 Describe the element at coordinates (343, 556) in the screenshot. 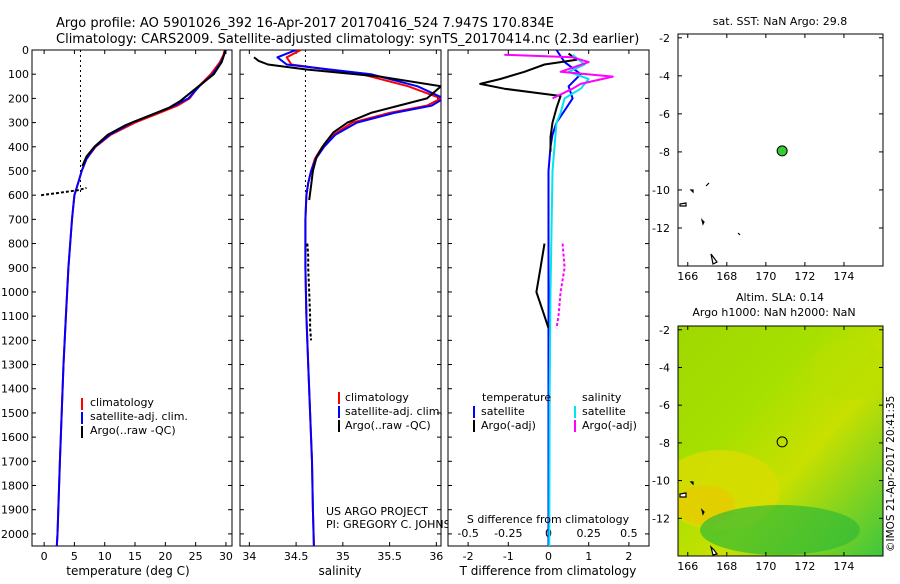

I see `x-tick-label: 35` at that location.